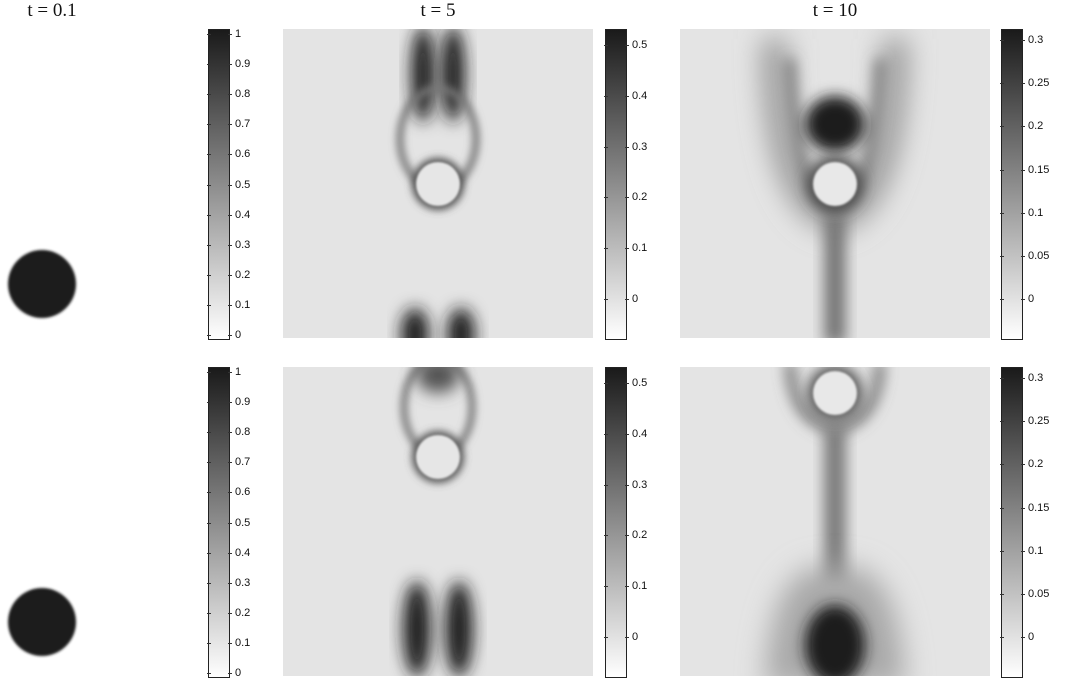 The image size is (1069, 682). What do you see at coordinates (438, 183) in the screenshot?
I see `heatmap-panel-r1-t5` at bounding box center [438, 183].